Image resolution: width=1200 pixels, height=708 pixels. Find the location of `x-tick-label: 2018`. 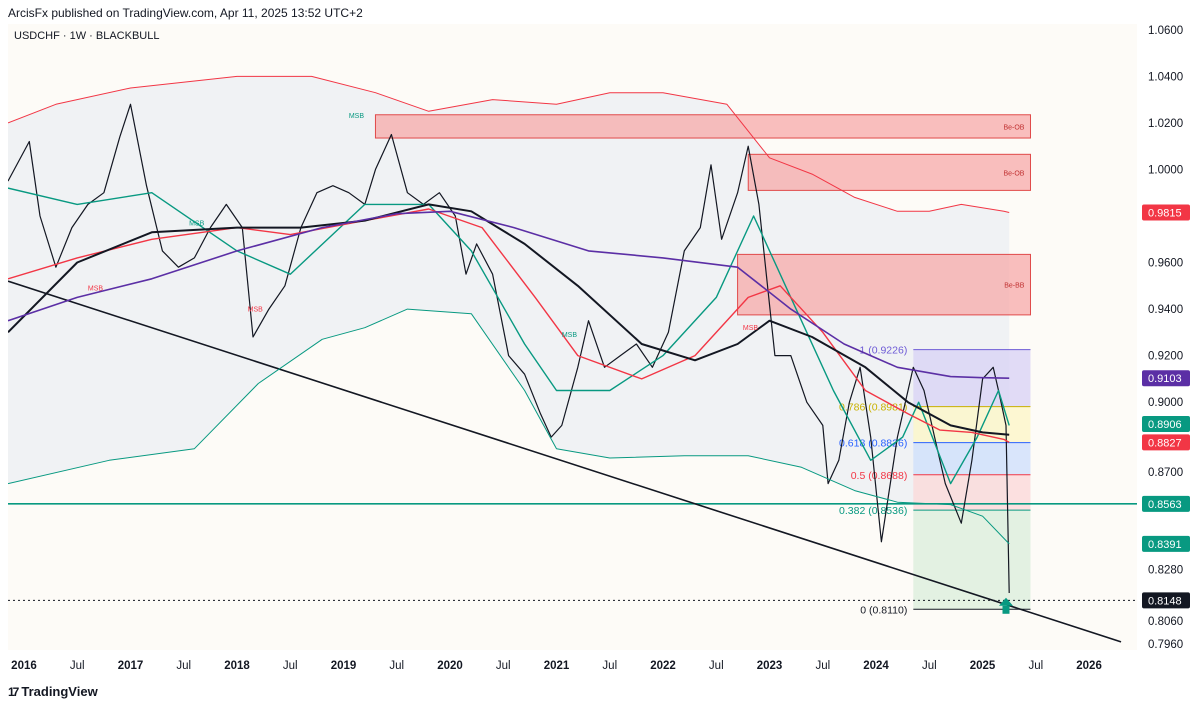

x-tick-label: 2018 is located at coordinates (237, 666).